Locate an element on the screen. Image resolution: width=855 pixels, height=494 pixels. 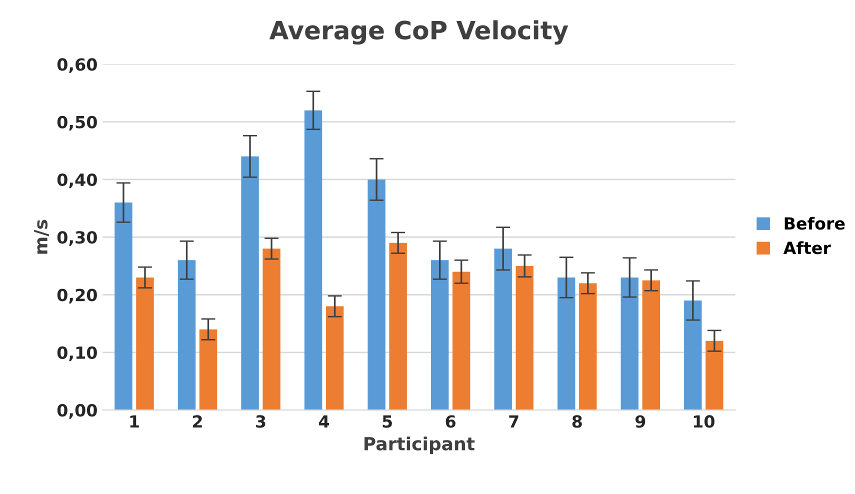
y-tick-label: 0,40 is located at coordinates (77, 180).